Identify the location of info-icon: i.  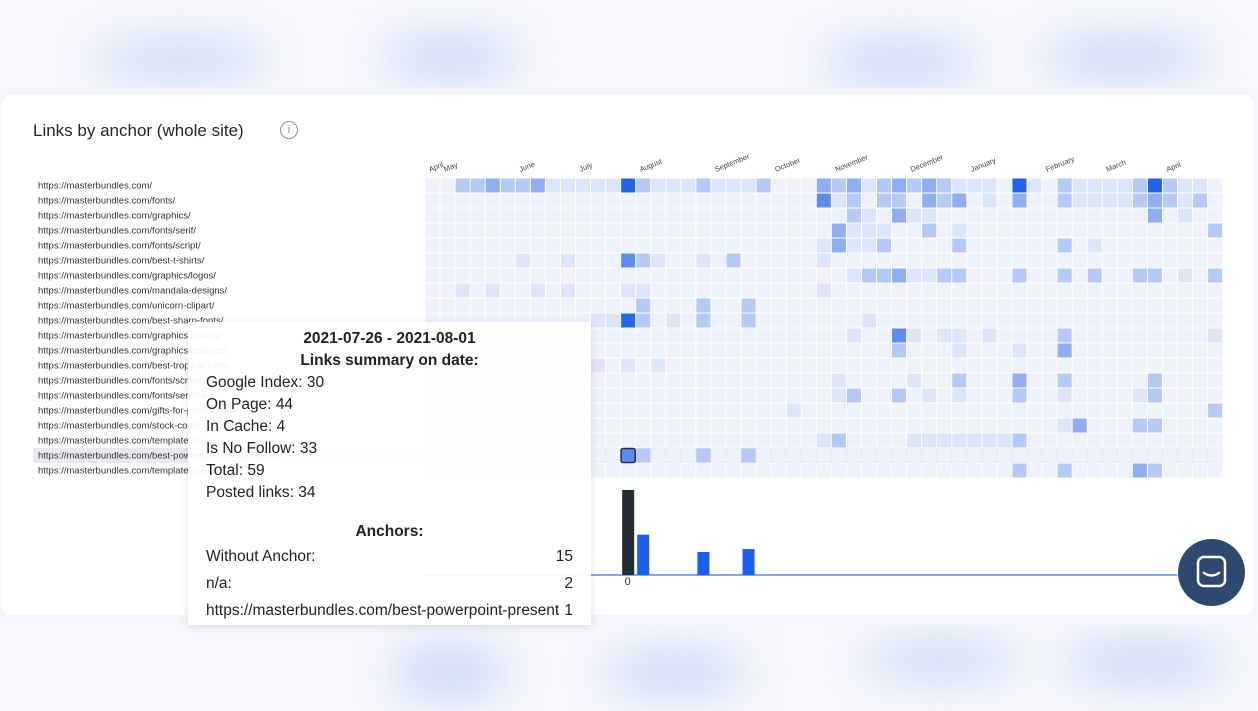
(289, 130).